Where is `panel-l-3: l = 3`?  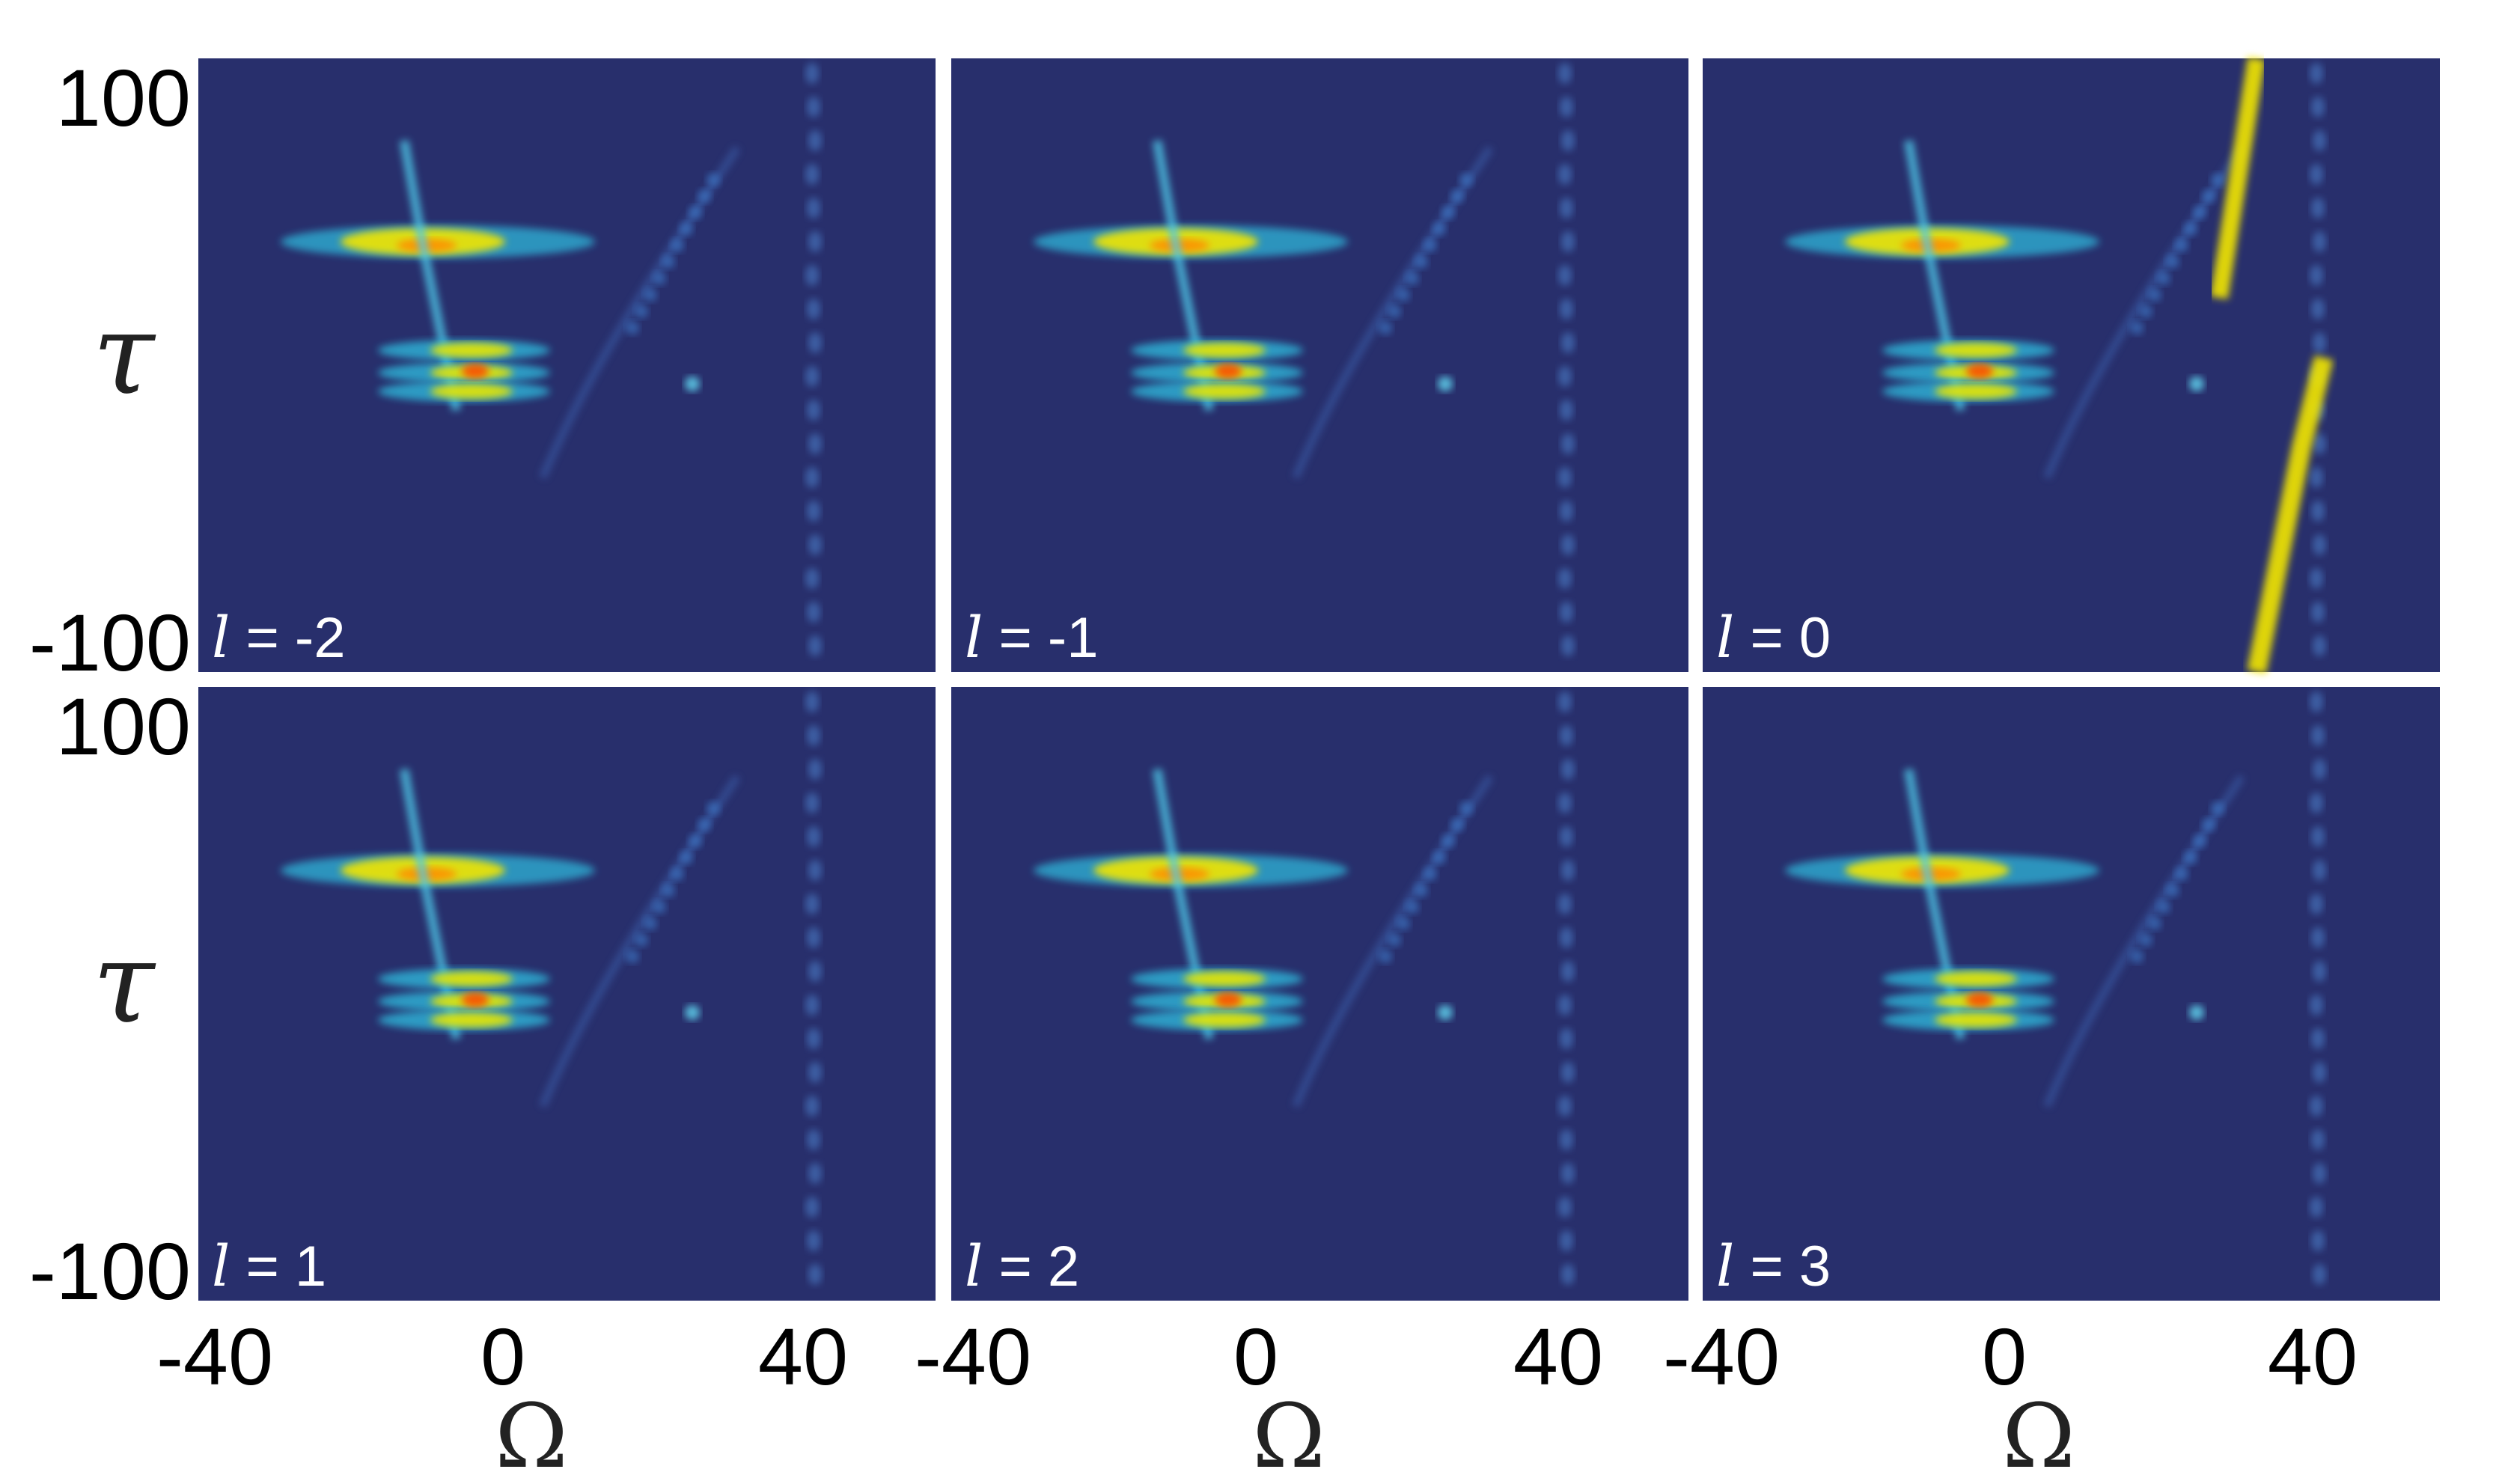 panel-l-3: l = 3 is located at coordinates (2071, 994).